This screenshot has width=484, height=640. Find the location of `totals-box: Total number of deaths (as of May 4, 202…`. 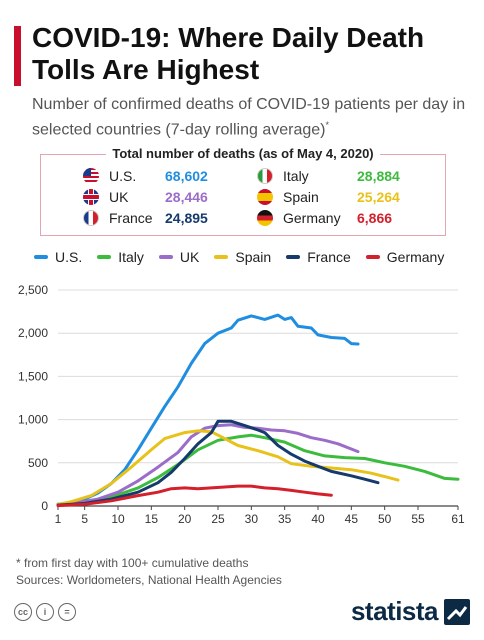

totals-box: Total number of deaths (as of May 4, 202… is located at coordinates (243, 191).